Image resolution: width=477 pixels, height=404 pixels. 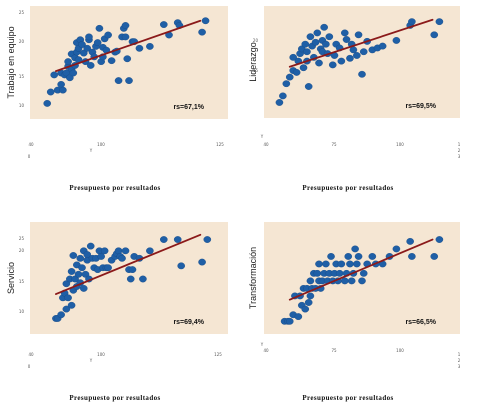 What do you see at coordinates (420, 106) in the screenshot?
I see `correlation-annotation: rs=69,5%` at bounding box center [420, 106].